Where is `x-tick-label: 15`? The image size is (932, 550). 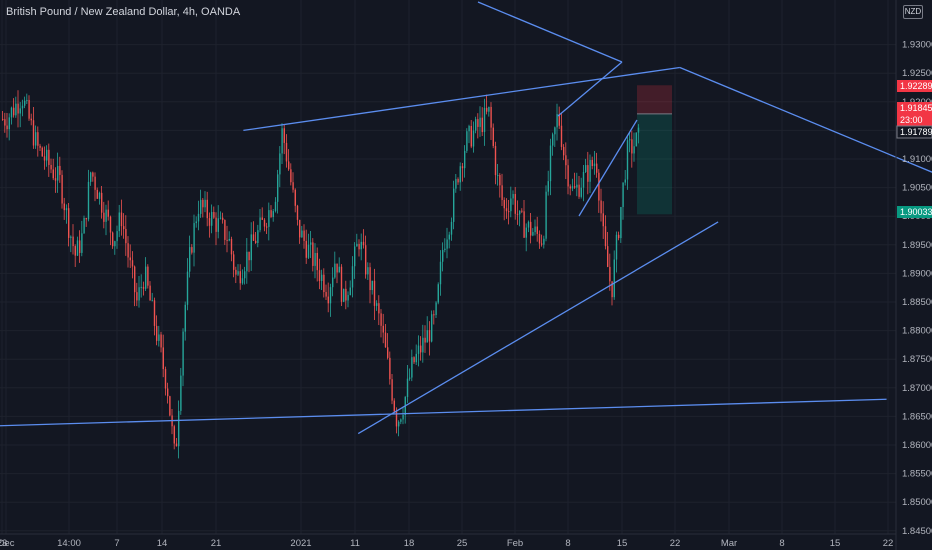
x-tick-label: 15 is located at coordinates (622, 543).